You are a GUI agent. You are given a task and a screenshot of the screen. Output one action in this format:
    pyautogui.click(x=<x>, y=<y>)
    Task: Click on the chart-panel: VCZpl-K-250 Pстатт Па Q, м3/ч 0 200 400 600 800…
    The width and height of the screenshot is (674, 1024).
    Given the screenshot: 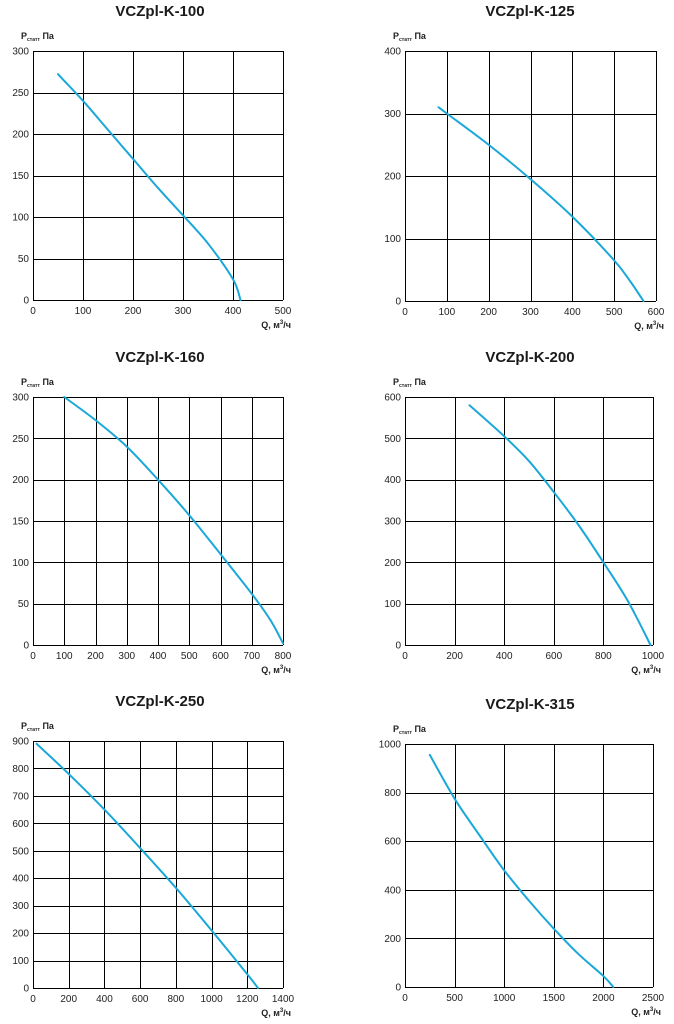 What is the action you would take?
    pyautogui.click(x=153, y=855)
    